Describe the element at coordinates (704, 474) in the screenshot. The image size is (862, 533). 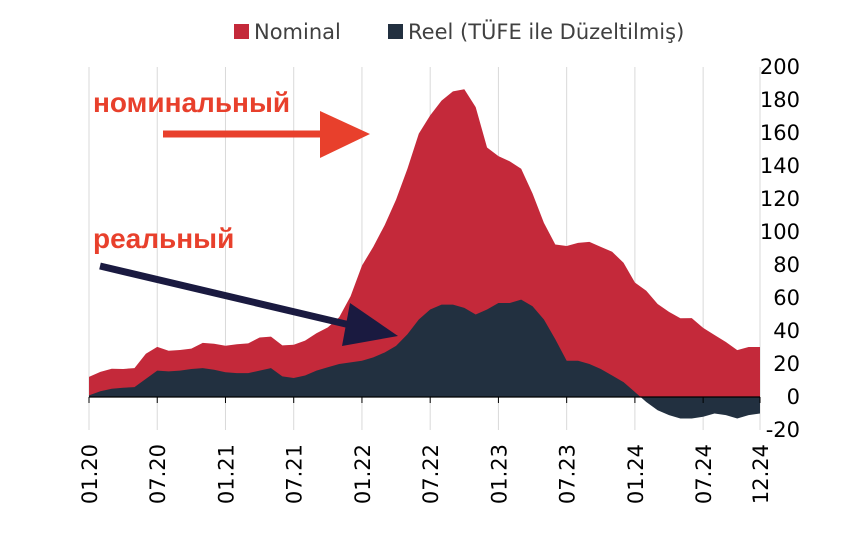
I see `x-tick-label-9: 07.24` at that location.